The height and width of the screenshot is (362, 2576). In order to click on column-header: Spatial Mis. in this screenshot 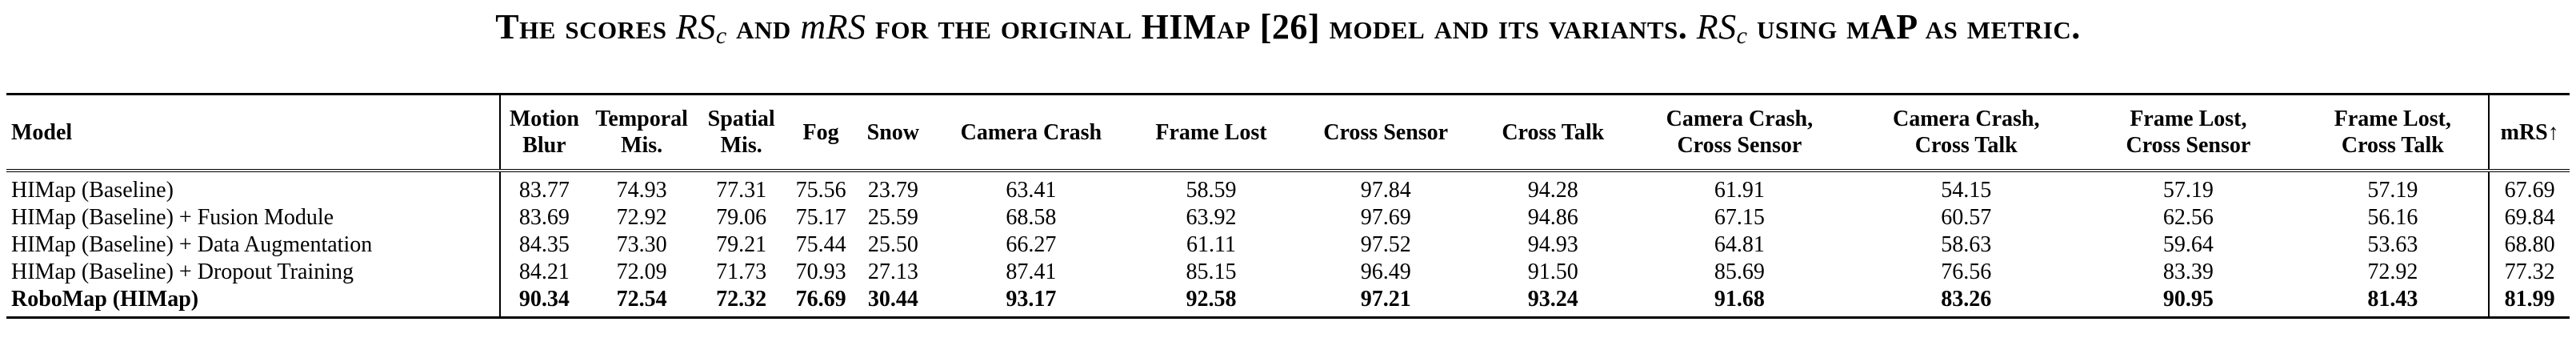, I will do `click(741, 133)`.